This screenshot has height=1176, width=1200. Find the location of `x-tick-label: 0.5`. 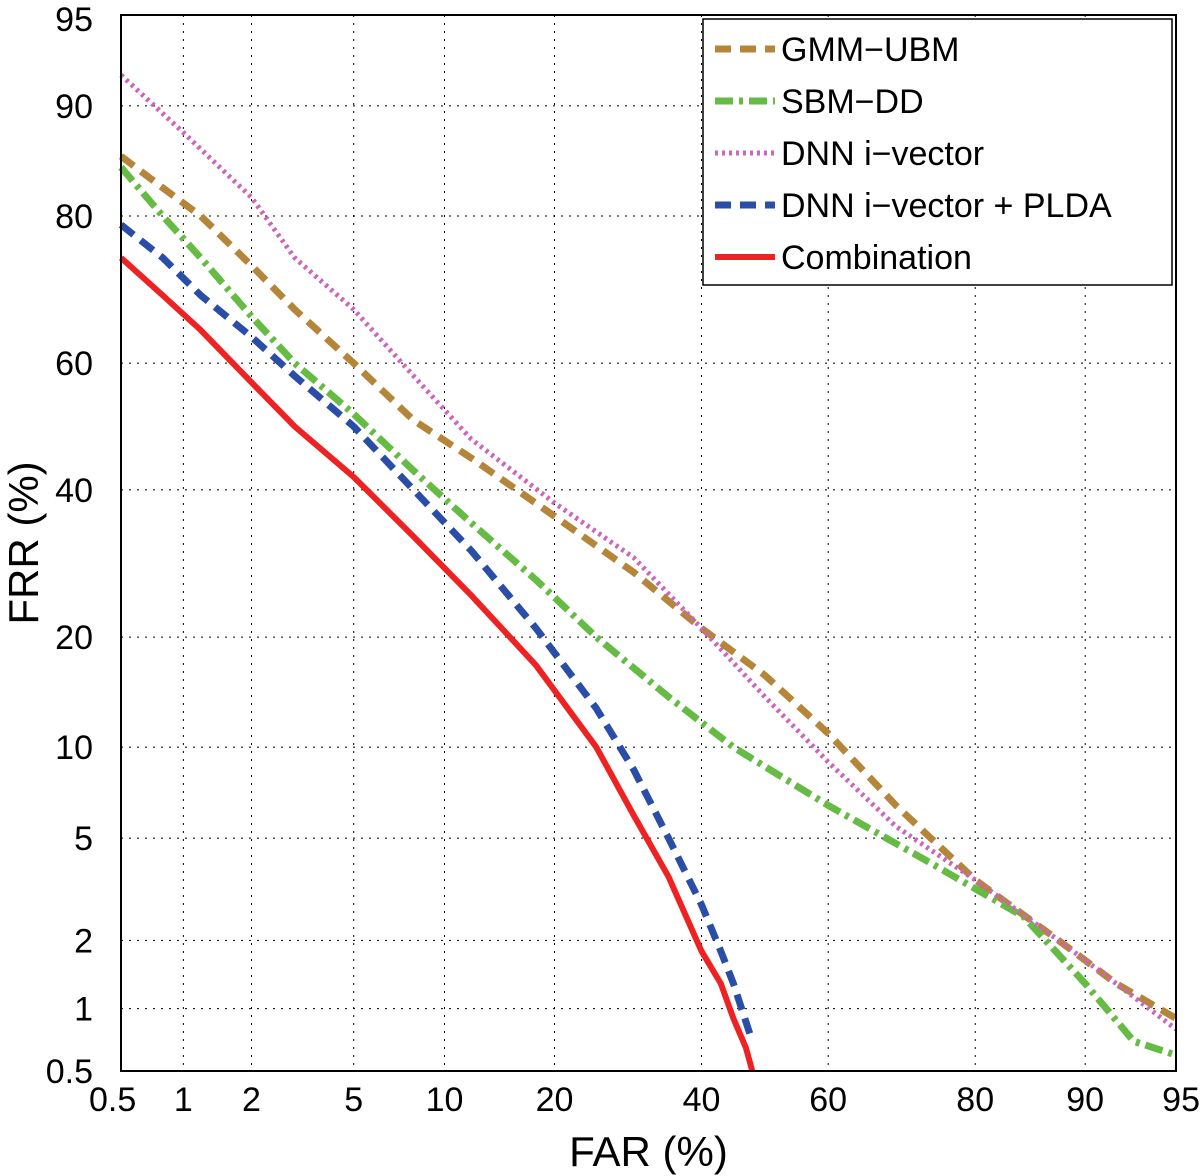

x-tick-label: 0.5 is located at coordinates (112, 1100).